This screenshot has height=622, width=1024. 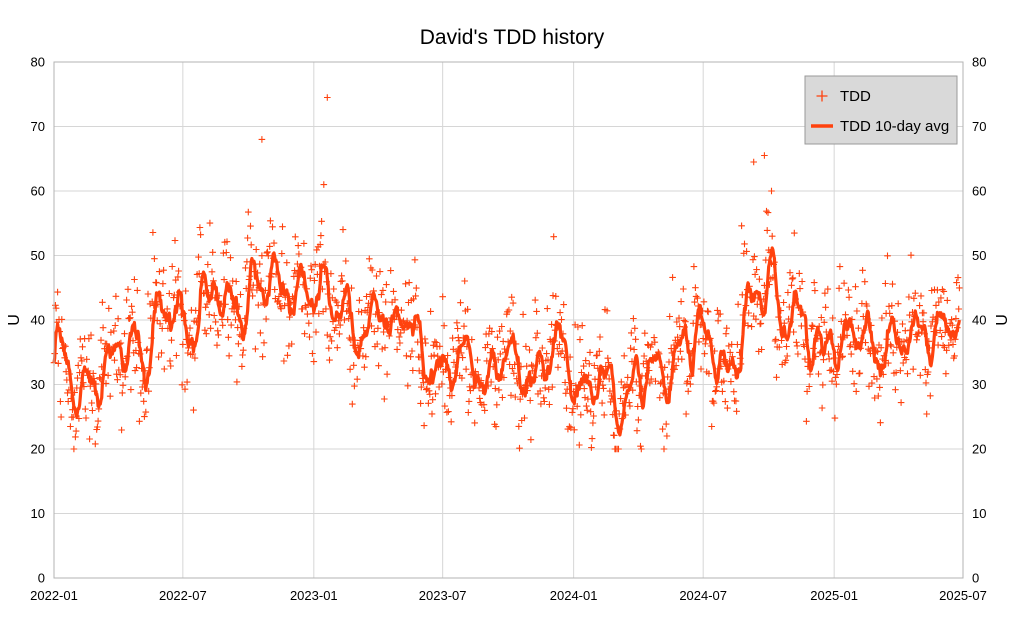 What do you see at coordinates (975, 578) in the screenshot?
I see `y-tick-label-right: 0` at bounding box center [975, 578].